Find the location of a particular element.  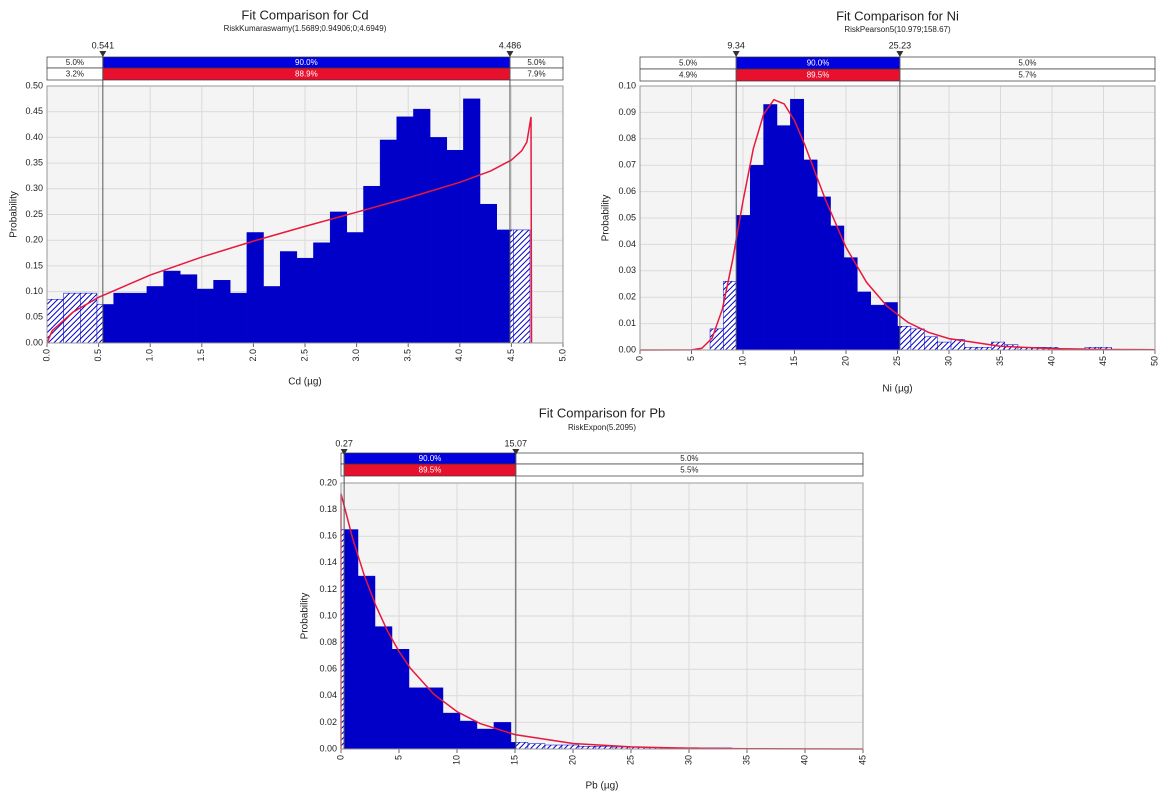

x-tick-label: 1.0 is located at coordinates (150, 355).